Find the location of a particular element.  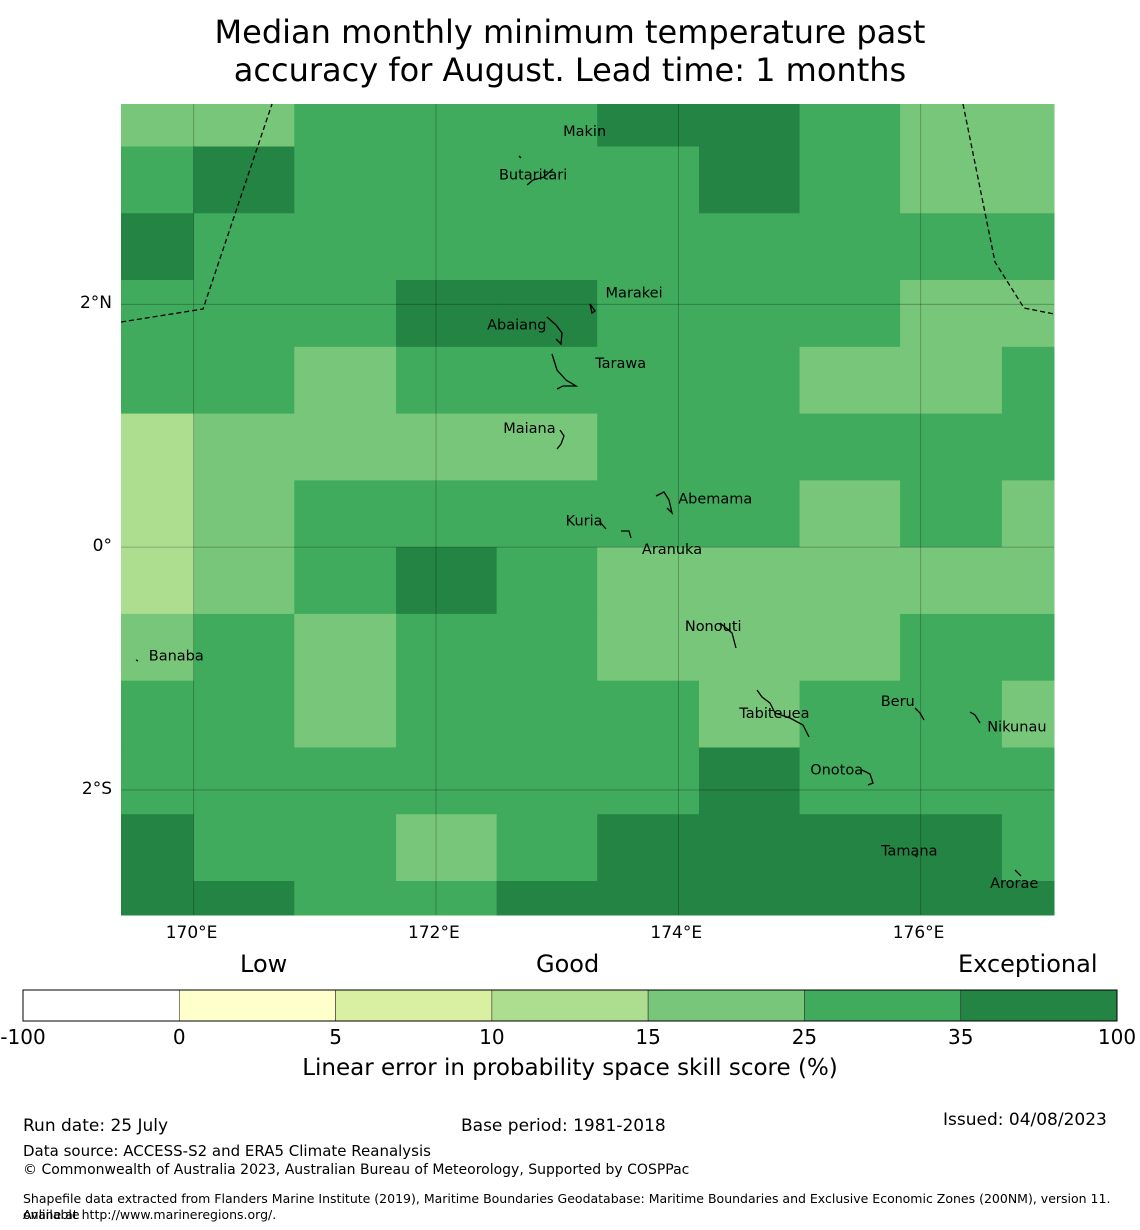

island-label: Beru is located at coordinates (898, 702).